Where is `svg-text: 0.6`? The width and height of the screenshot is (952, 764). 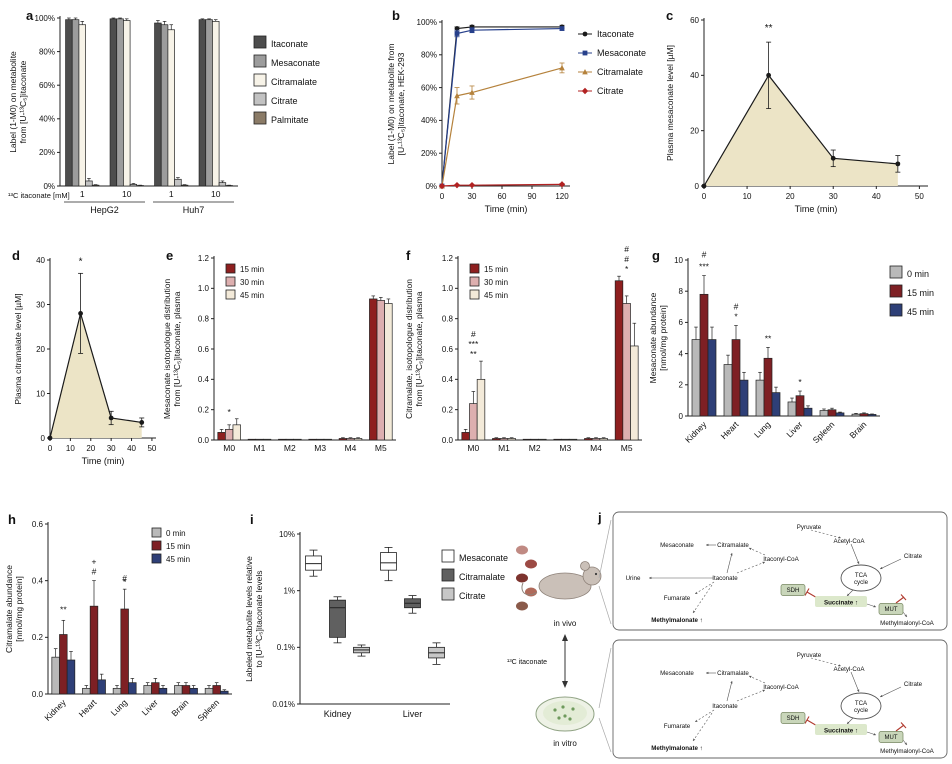
svg-text: 0.6 is located at coordinates (448, 349).